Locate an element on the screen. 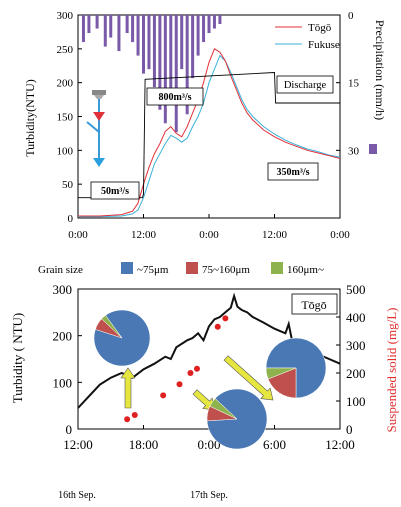 The image size is (401, 507). bottom-y2-tick-label: 500 is located at coordinates (356, 289).